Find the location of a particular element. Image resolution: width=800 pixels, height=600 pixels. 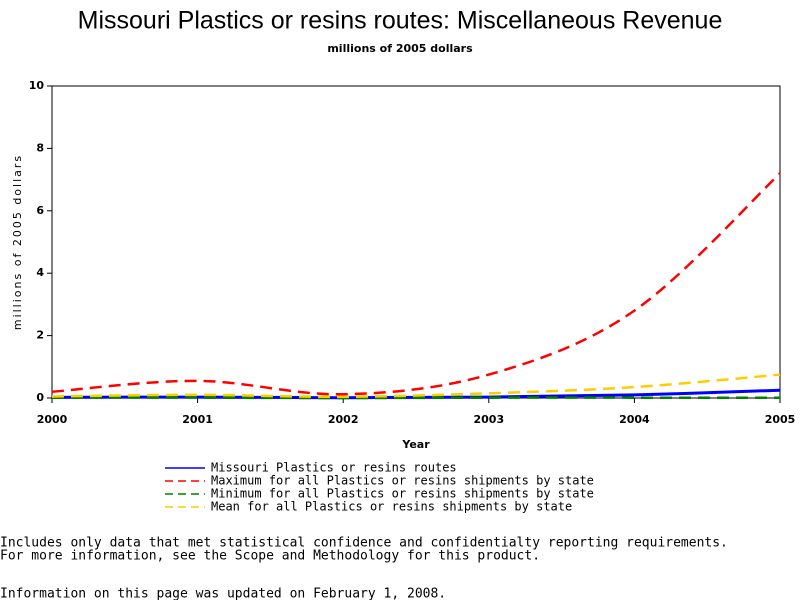

x-tick-label: 2004 is located at coordinates (634, 419).